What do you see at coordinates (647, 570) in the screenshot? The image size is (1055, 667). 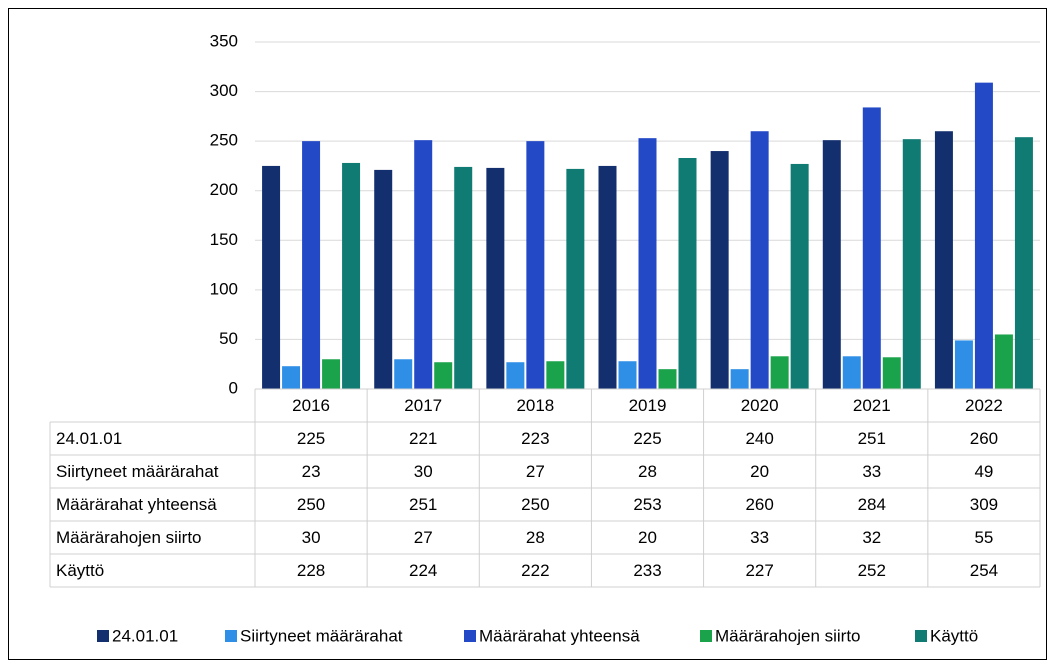 I see `table-cell: 233` at bounding box center [647, 570].